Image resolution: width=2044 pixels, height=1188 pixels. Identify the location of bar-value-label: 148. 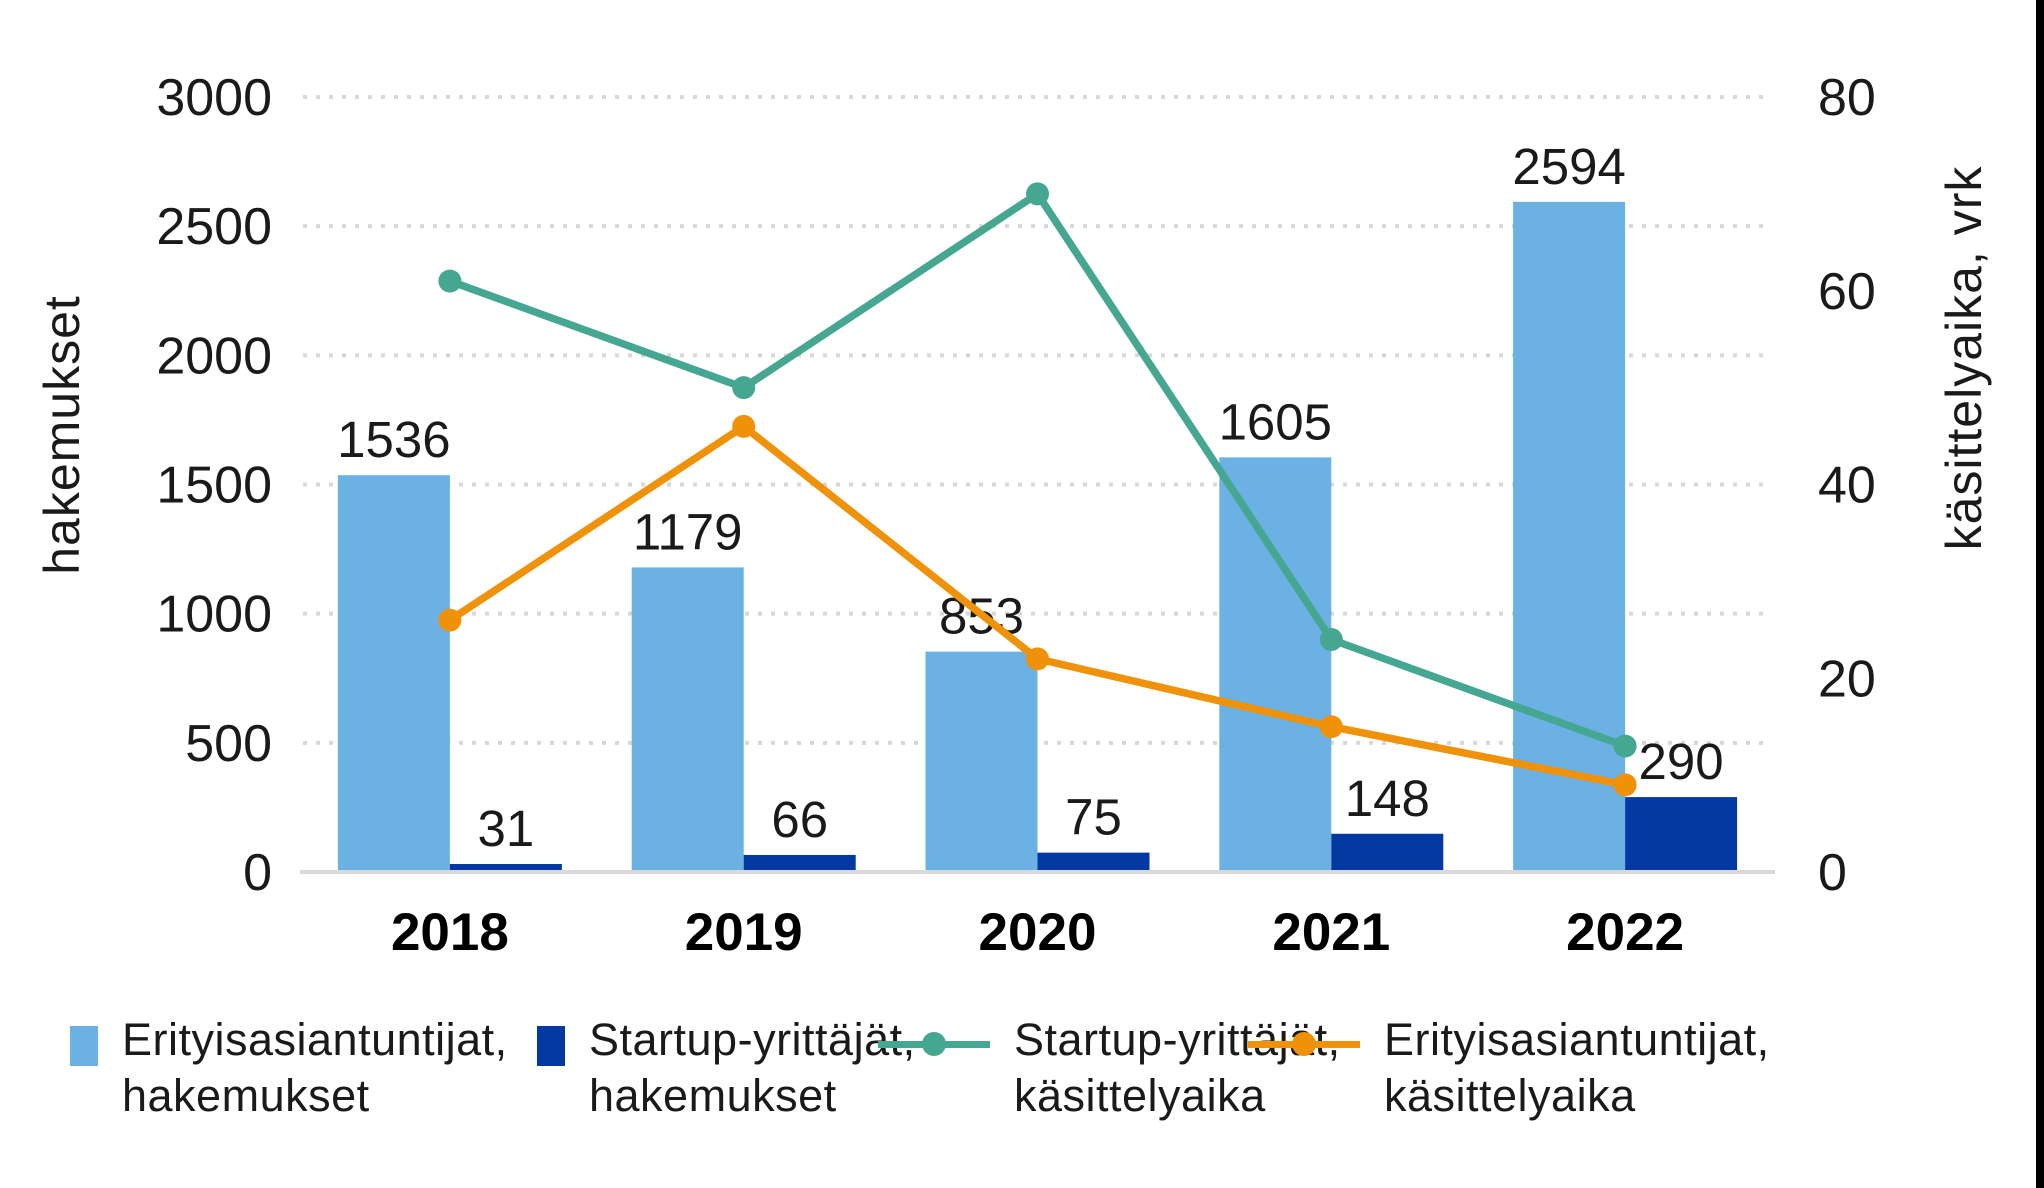
(1387, 798).